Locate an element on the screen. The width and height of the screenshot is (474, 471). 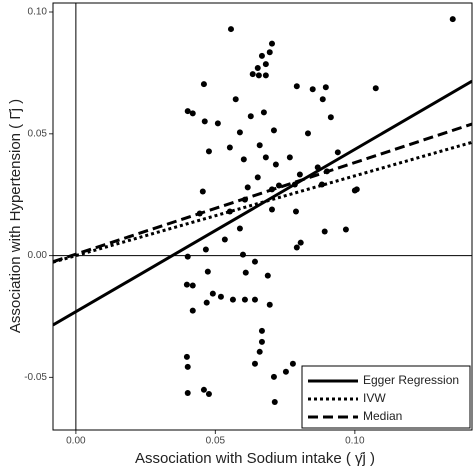
y-tick-label: 0.05 is located at coordinates (38, 133).